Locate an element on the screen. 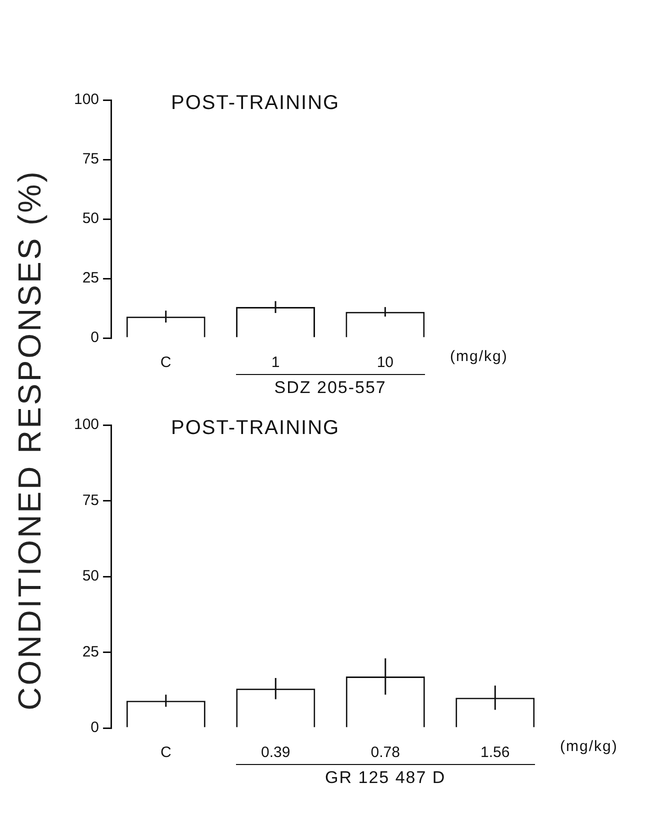  x-tick-label: 10 is located at coordinates (385, 363).